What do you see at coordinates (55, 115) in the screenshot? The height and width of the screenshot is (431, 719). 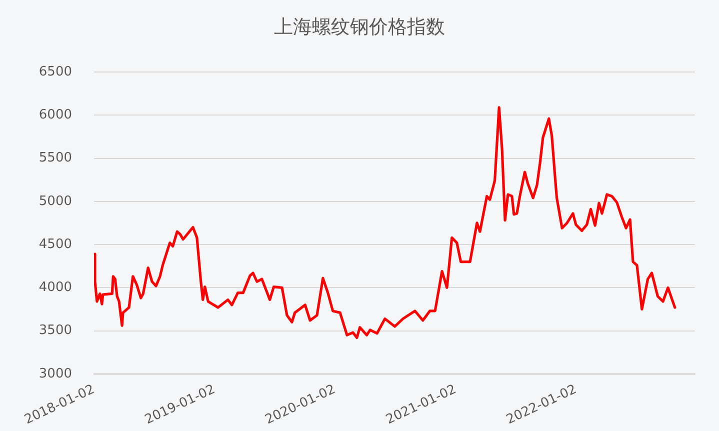 I see `y-tick-label: 6000` at bounding box center [55, 115].